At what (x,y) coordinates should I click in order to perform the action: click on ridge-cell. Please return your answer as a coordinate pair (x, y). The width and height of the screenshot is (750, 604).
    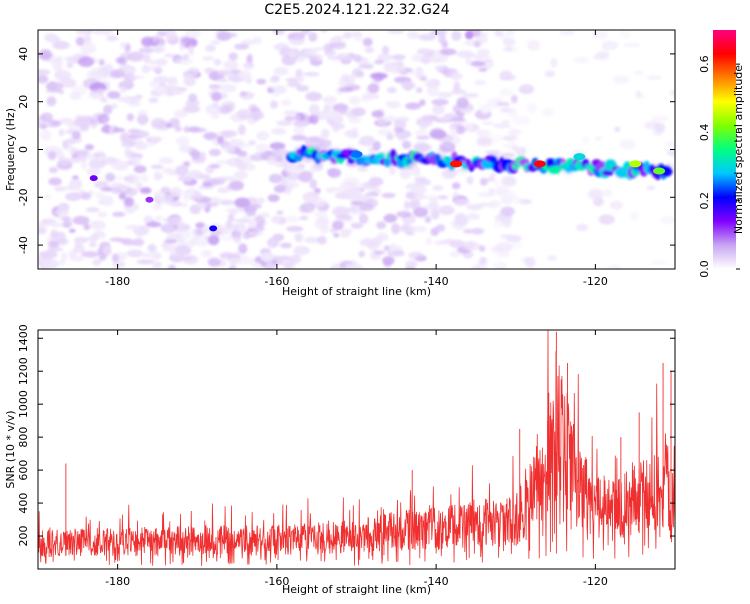
    Looking at the image, I should click on (493, 159).